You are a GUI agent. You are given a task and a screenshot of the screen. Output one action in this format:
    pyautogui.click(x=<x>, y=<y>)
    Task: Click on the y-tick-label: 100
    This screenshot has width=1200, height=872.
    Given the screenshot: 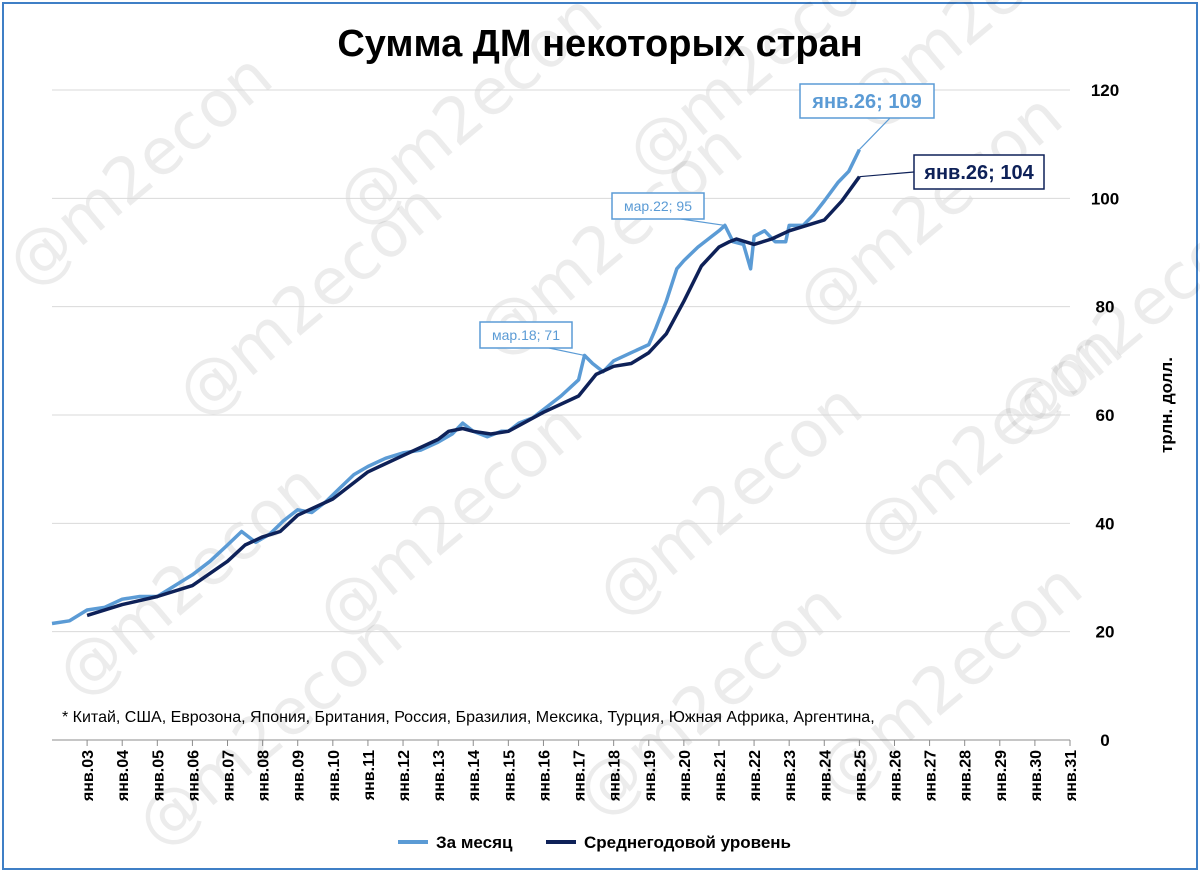 What is the action you would take?
    pyautogui.click(x=1105, y=198)
    